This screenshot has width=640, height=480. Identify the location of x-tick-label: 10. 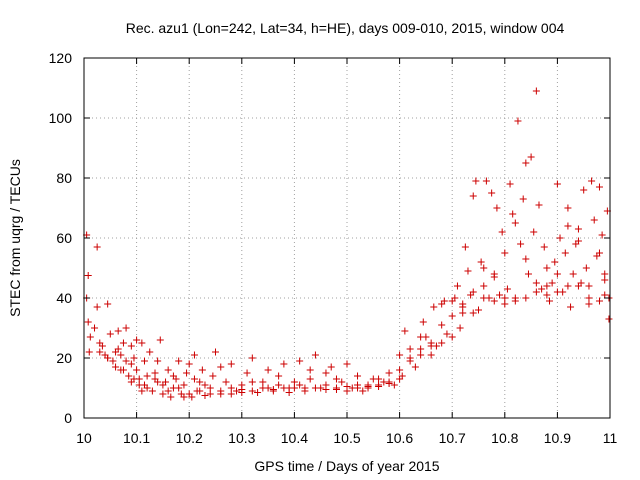
(84, 438).